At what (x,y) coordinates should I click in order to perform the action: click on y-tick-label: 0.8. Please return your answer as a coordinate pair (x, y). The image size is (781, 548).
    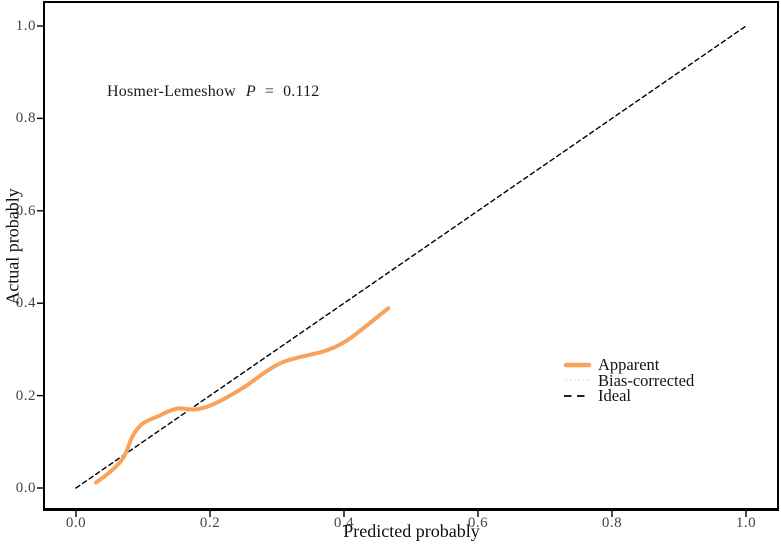
    Looking at the image, I should click on (25, 118).